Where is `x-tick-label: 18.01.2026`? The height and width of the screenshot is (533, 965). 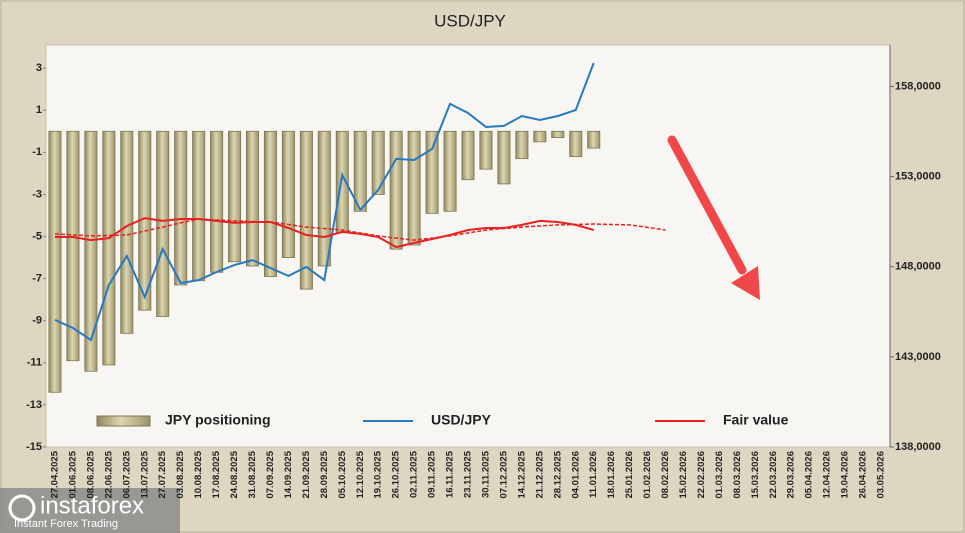
x-tick-label: 18.01.2026 is located at coordinates (611, 475).